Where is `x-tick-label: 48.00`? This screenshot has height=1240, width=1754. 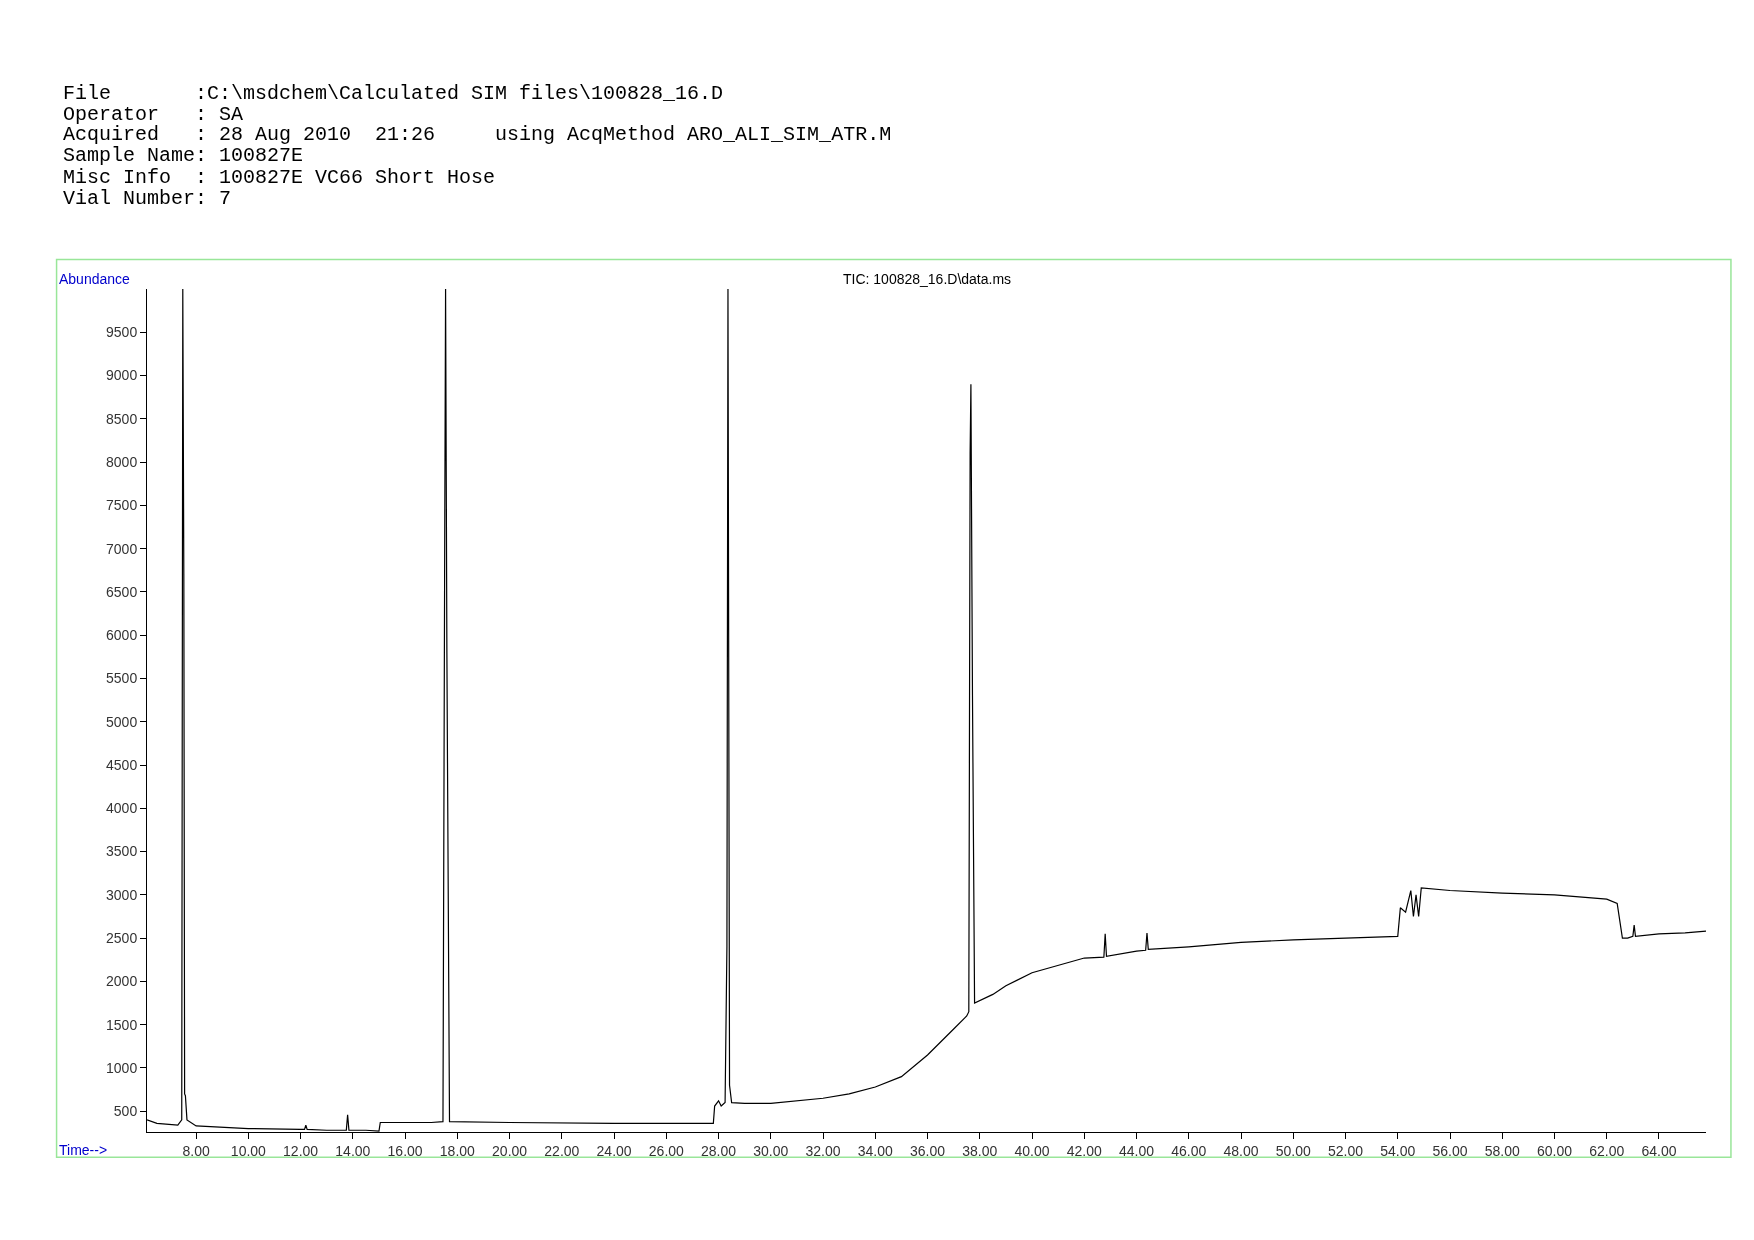
x-tick-label: 48.00 is located at coordinates (1241, 1150).